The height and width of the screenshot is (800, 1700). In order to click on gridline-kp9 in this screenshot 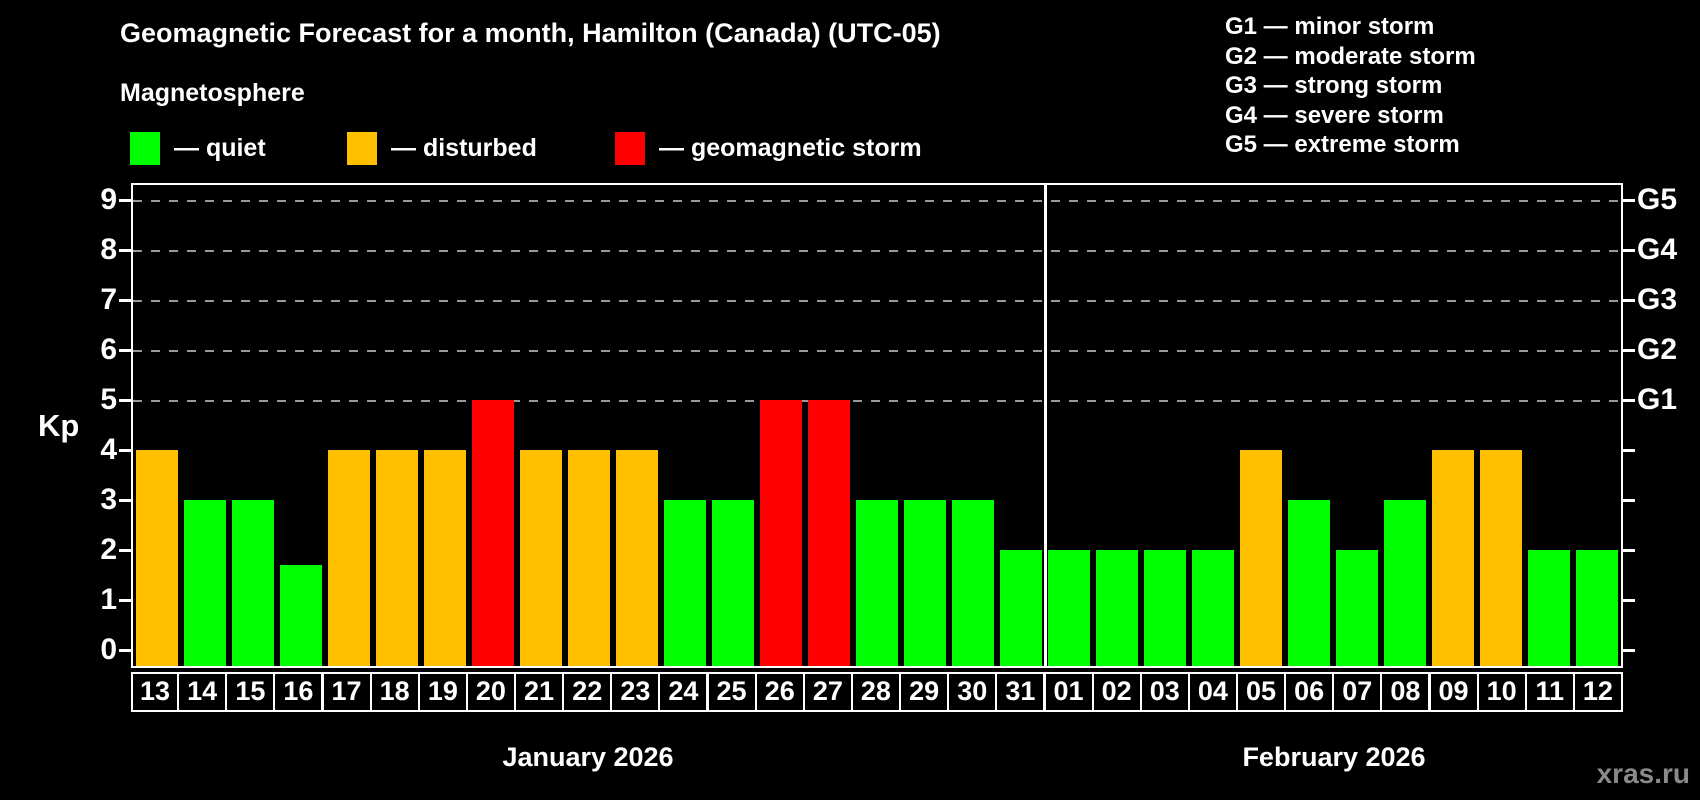, I will do `click(877, 200)`.